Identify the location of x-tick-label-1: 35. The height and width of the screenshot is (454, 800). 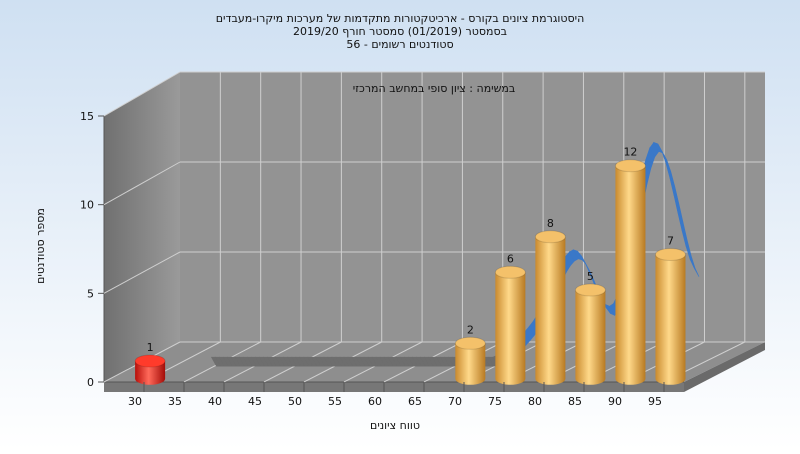
(175, 401).